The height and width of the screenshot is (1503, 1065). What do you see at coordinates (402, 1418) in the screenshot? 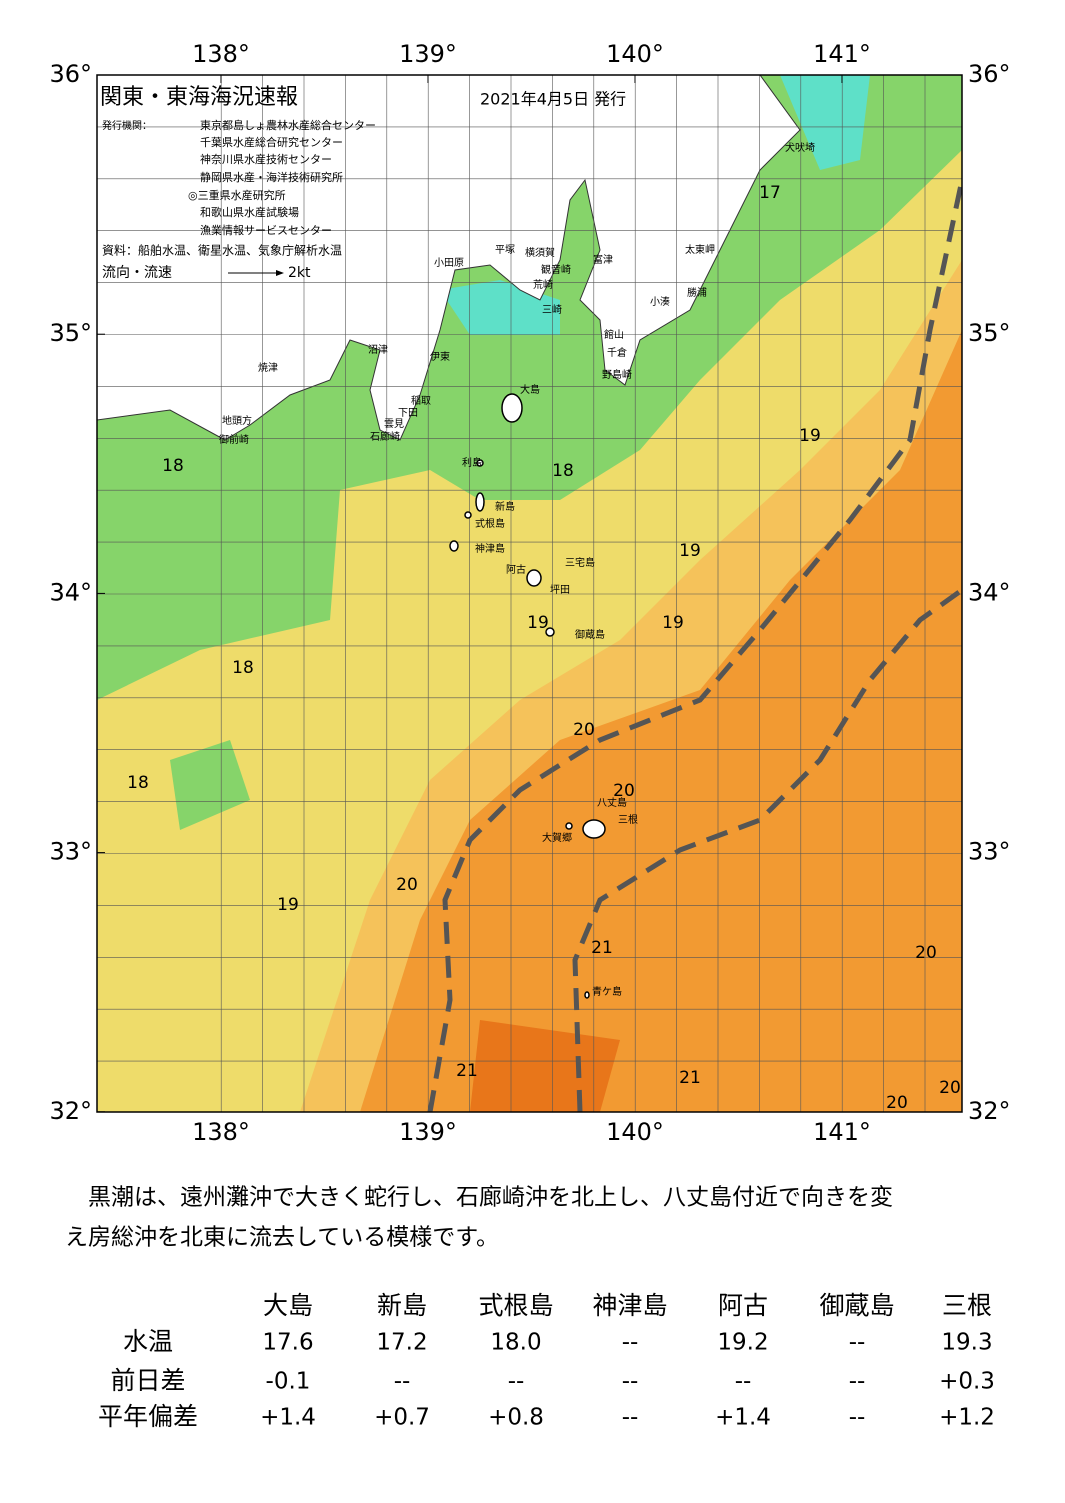
I see `table-cell: +0.7` at bounding box center [402, 1418].